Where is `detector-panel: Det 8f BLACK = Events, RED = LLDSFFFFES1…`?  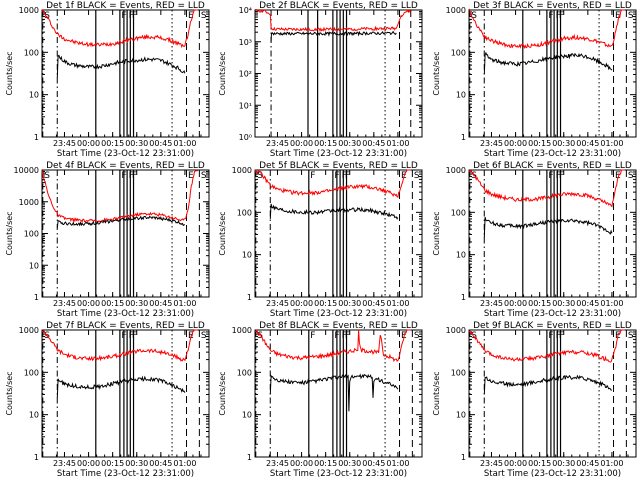 detector-panel: Det 8f BLACK = Events, RED = LLDSFFFFES1… is located at coordinates (320, 400).